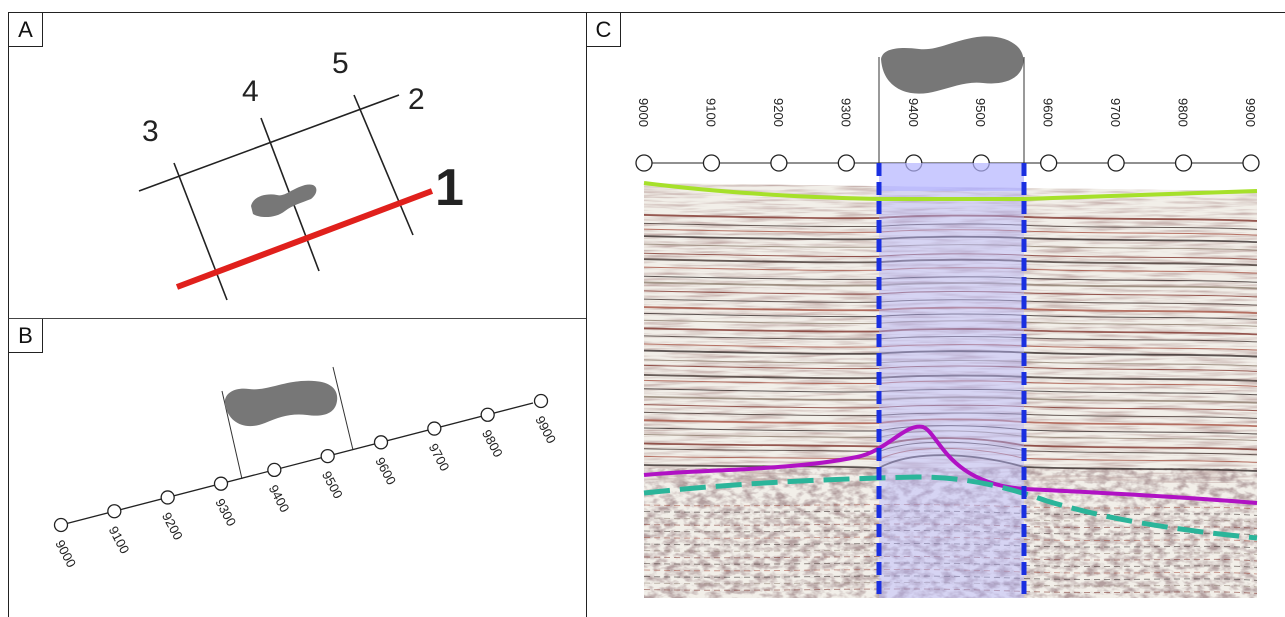 This screenshot has height=617, width=1285. I want to click on anomaly-zone-fill, so click(951, 390).